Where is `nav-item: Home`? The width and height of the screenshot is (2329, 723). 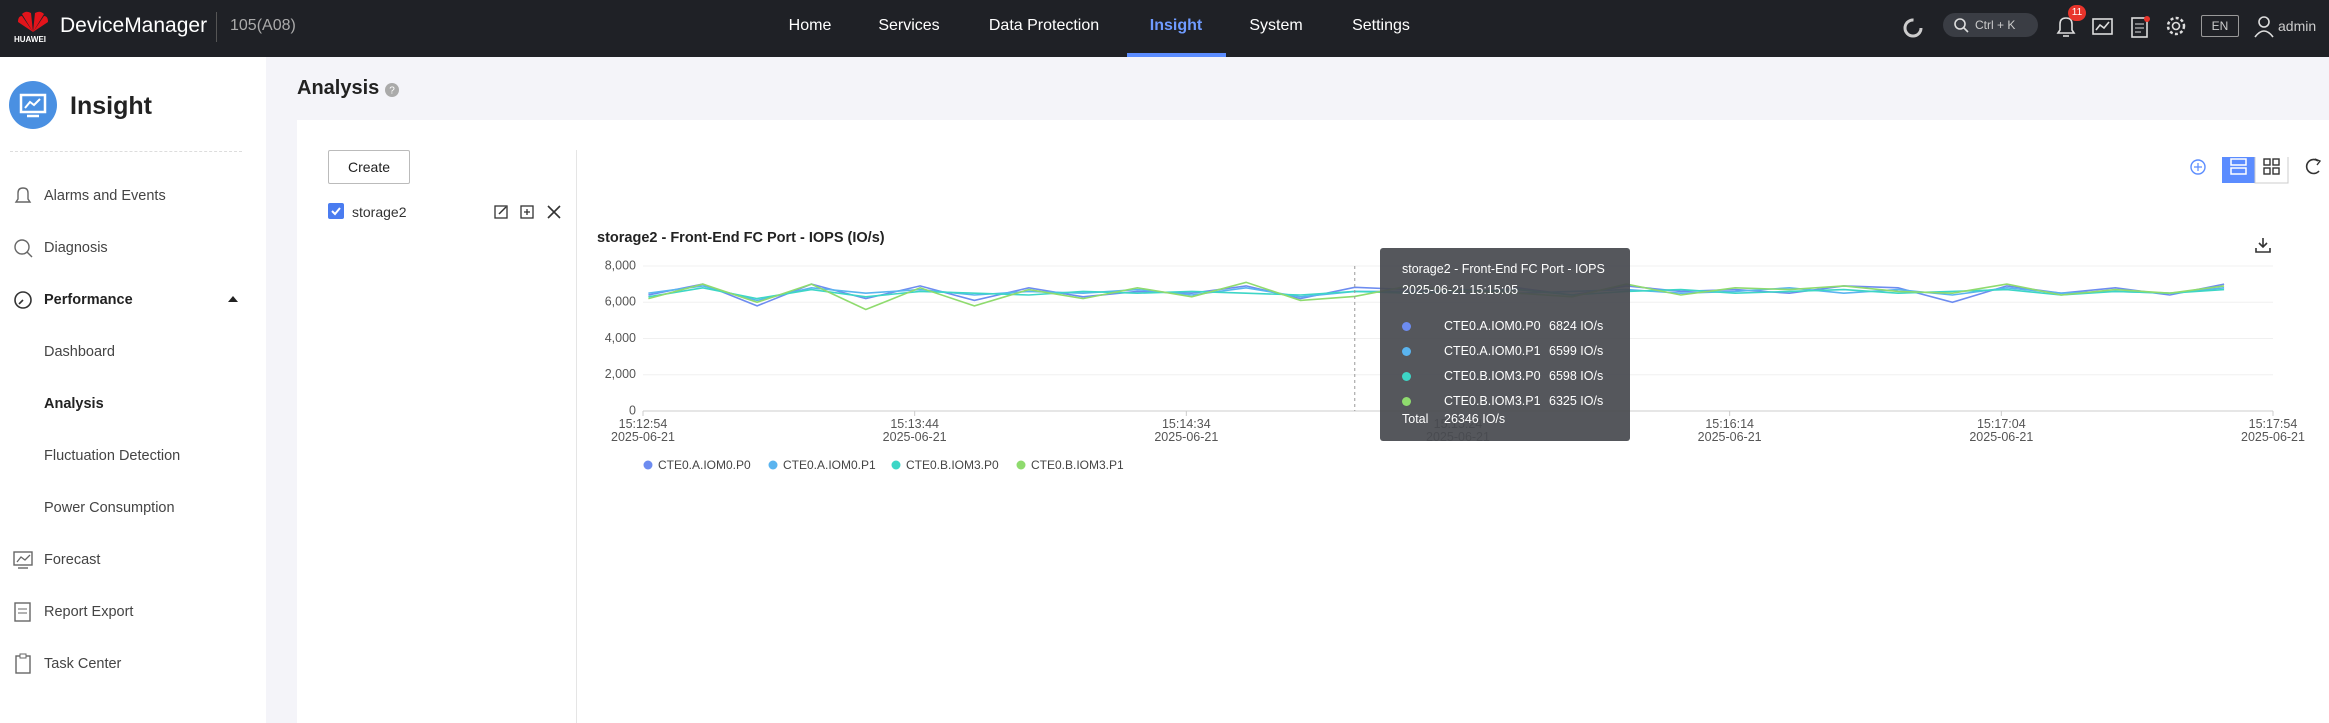 nav-item: Home is located at coordinates (810, 25).